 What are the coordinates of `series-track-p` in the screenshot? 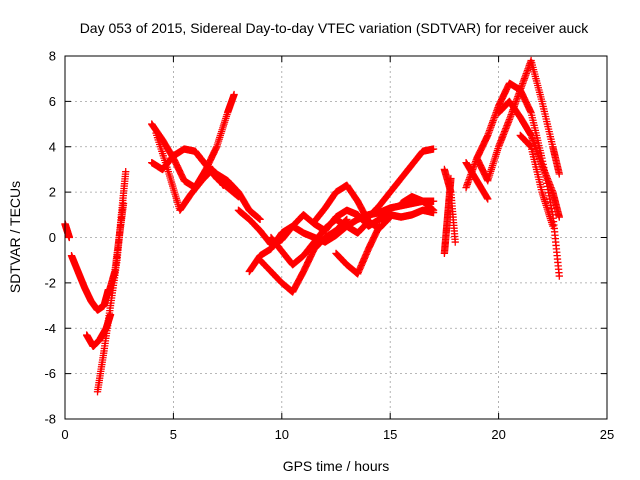 It's located at (401, 183).